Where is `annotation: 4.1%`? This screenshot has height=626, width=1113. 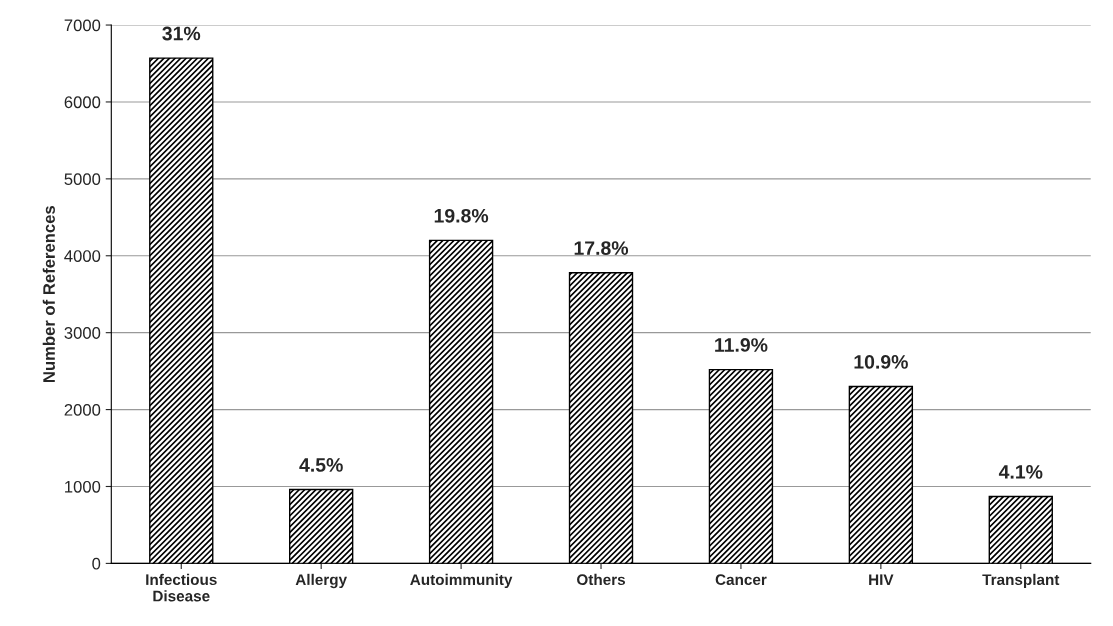
annotation: 4.1% is located at coordinates (1020, 472).